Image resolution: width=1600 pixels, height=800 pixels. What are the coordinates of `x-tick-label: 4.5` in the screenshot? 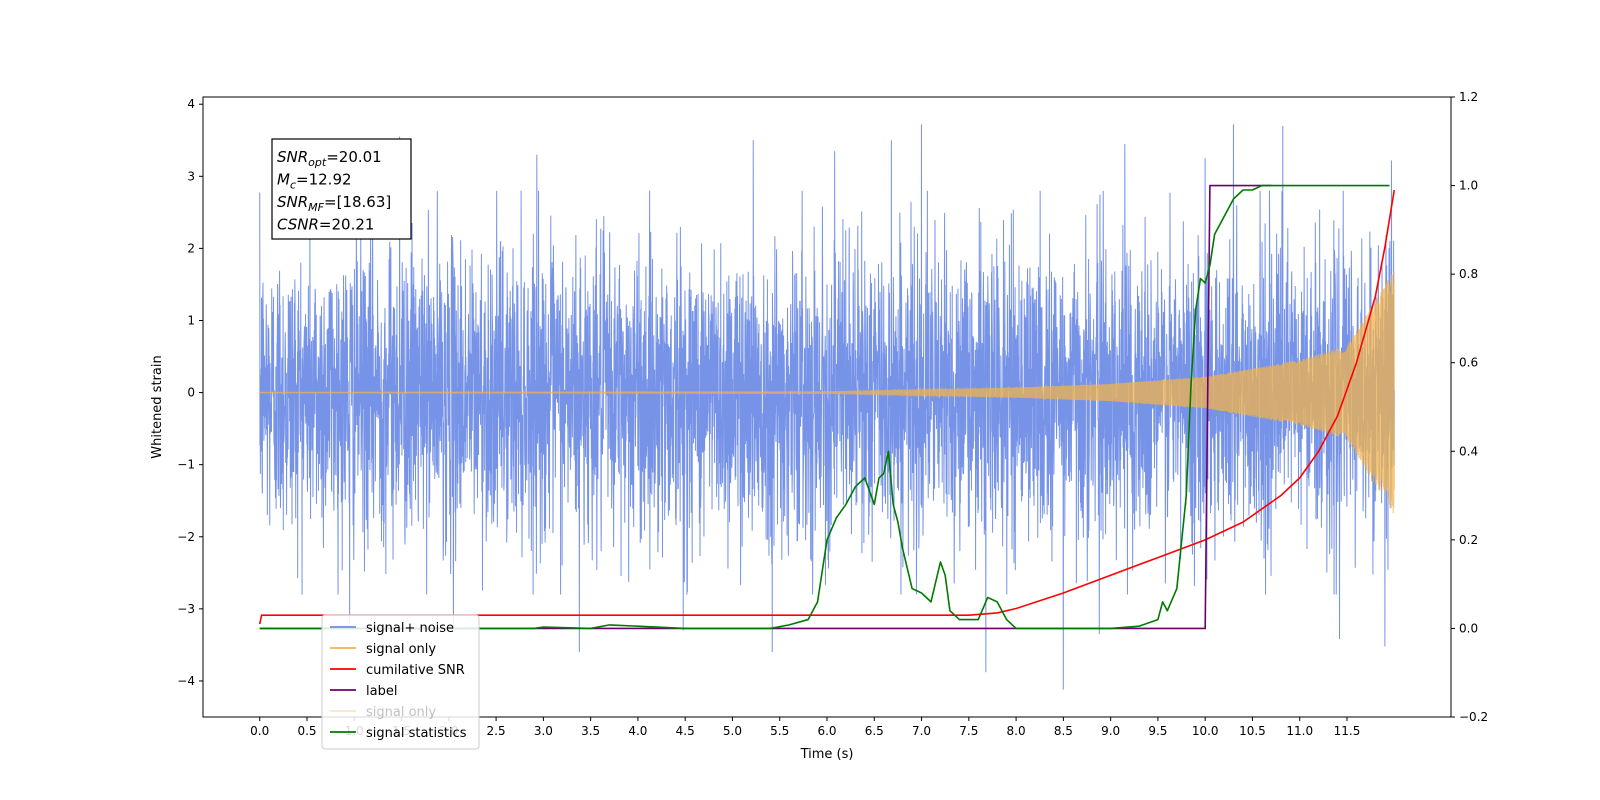 It's located at (685, 731).